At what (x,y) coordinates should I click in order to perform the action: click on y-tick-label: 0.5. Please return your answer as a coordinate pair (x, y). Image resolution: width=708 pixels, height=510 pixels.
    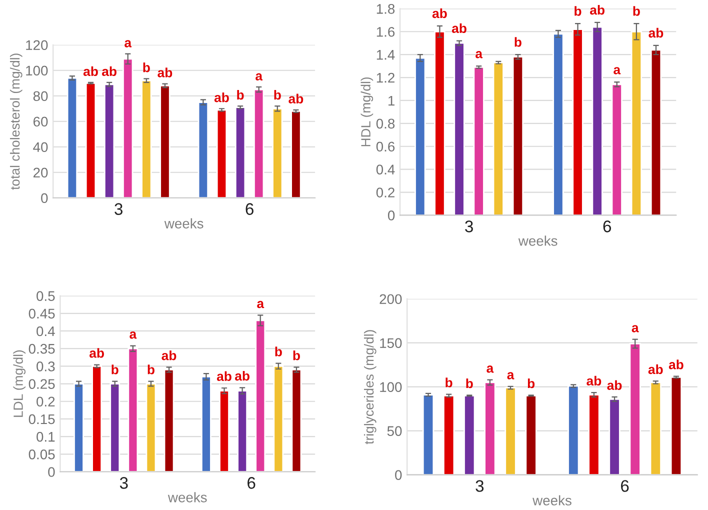
    Looking at the image, I should click on (45, 296).